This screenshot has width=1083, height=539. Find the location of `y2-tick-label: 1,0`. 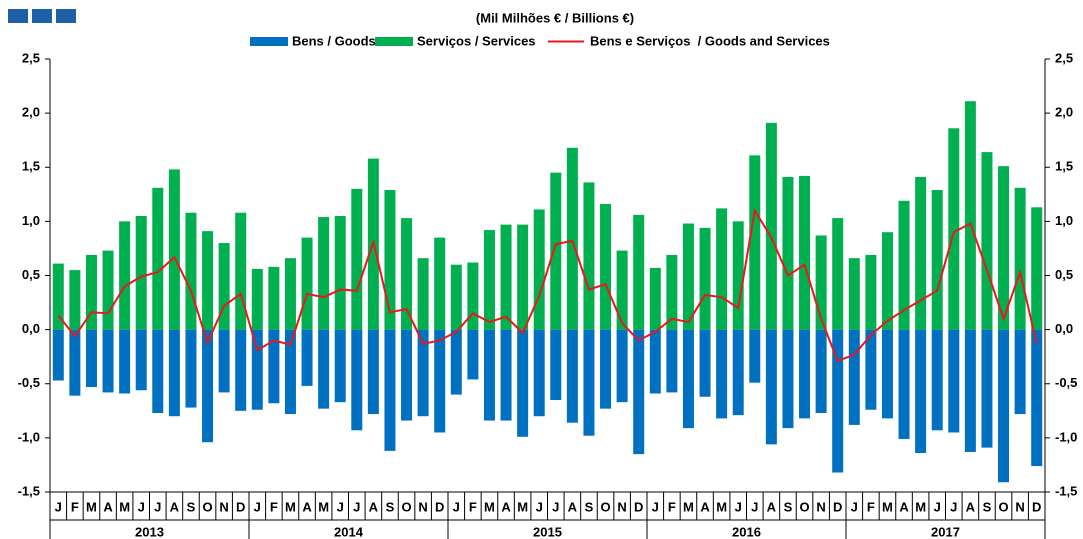

y2-tick-label: 1,0 is located at coordinates (1064, 220).